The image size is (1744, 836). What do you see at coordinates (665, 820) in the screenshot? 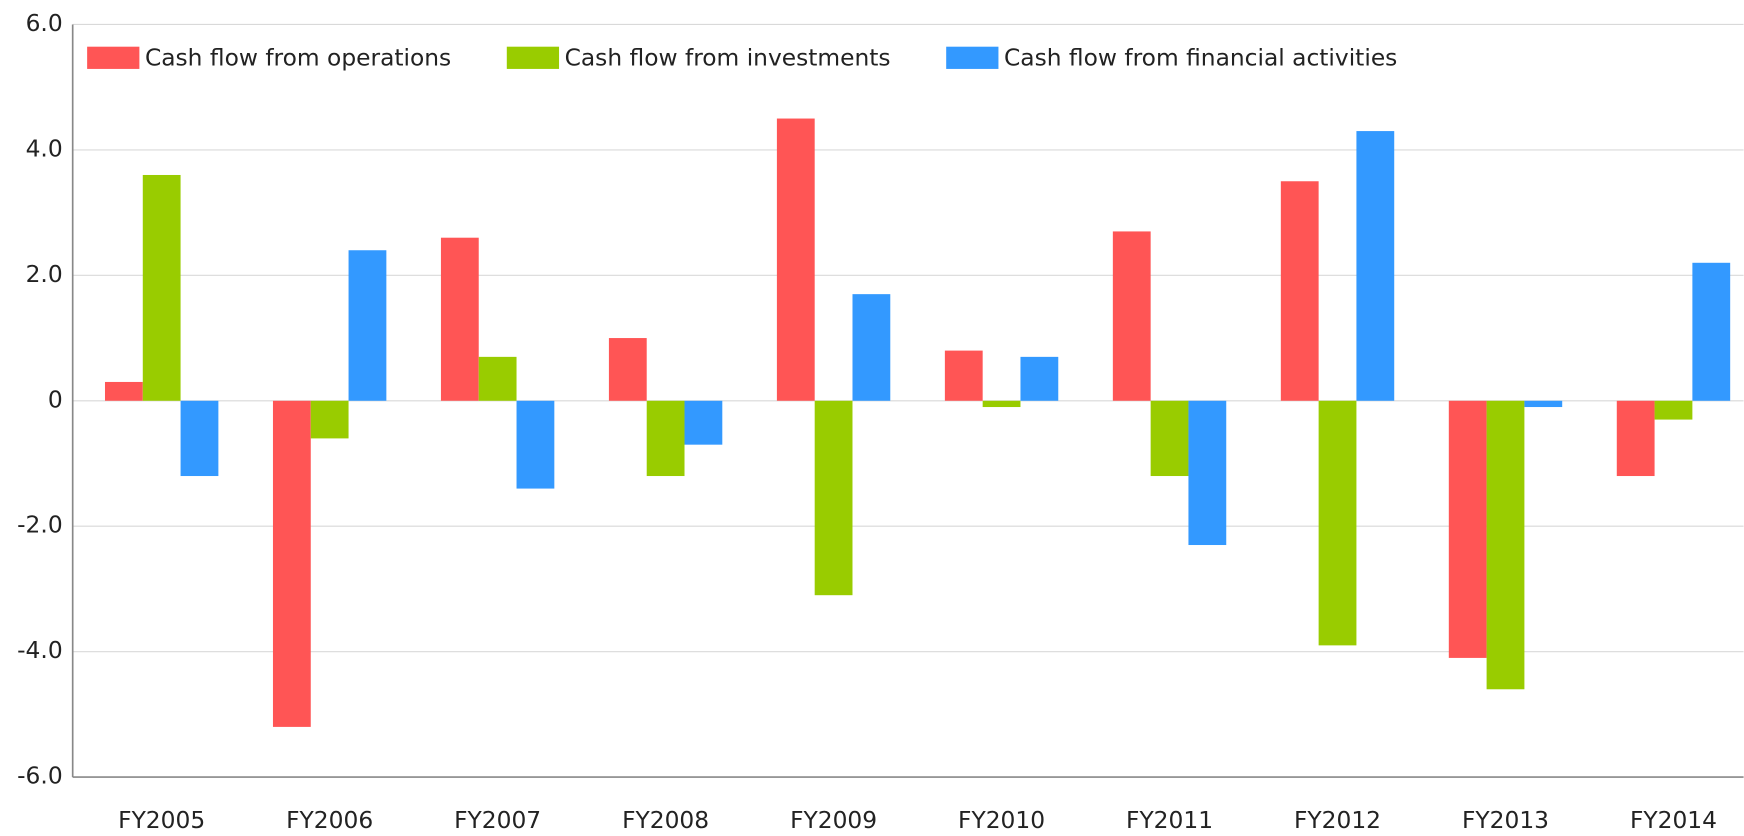
I see `x-tick-label: FY2008` at bounding box center [665, 820].